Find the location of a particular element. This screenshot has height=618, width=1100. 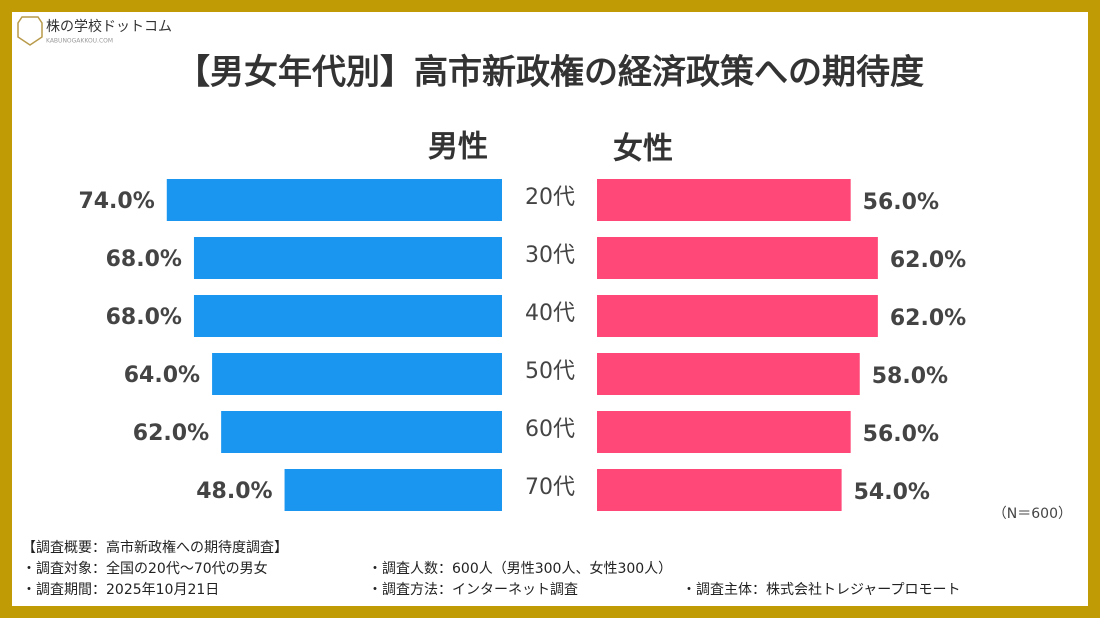

legend-male: 男性 is located at coordinates (458, 147).